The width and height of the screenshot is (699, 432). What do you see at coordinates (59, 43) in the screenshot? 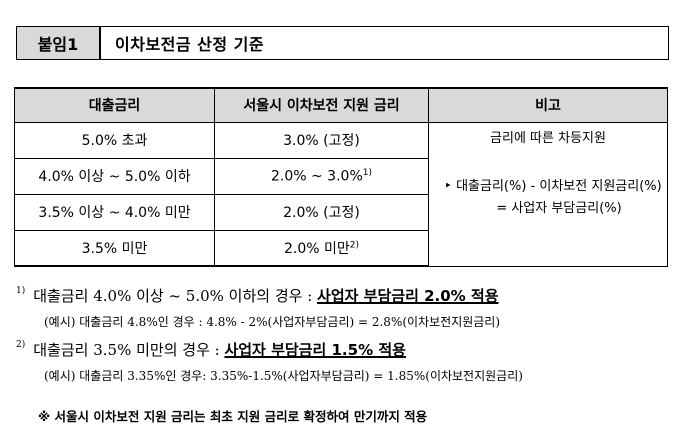
I see `attachment-tag: 붙임1` at bounding box center [59, 43].